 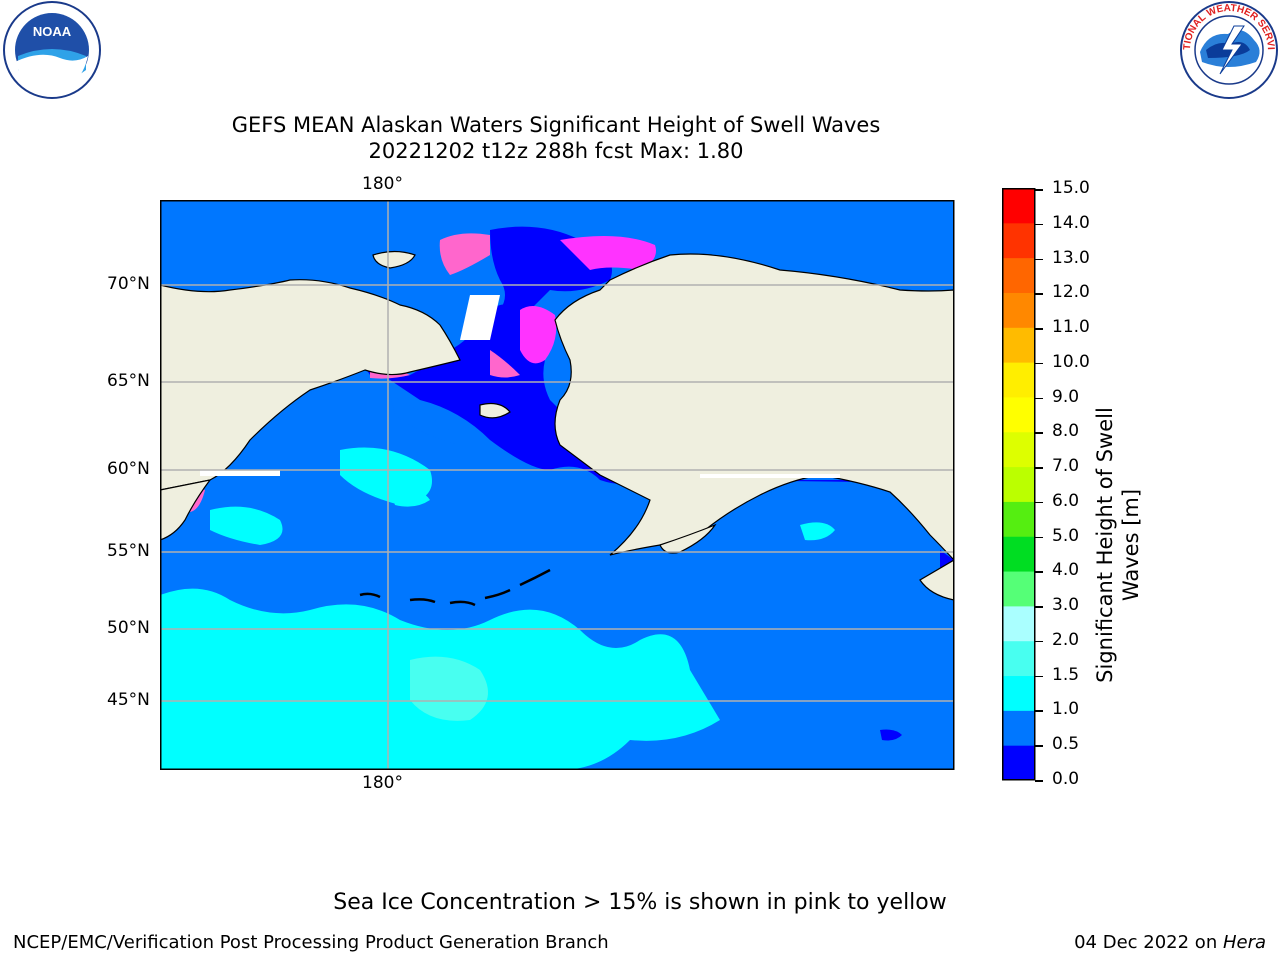 What do you see at coordinates (1071, 257) in the screenshot?
I see `colorbar-tick-label: 13.0` at bounding box center [1071, 257].